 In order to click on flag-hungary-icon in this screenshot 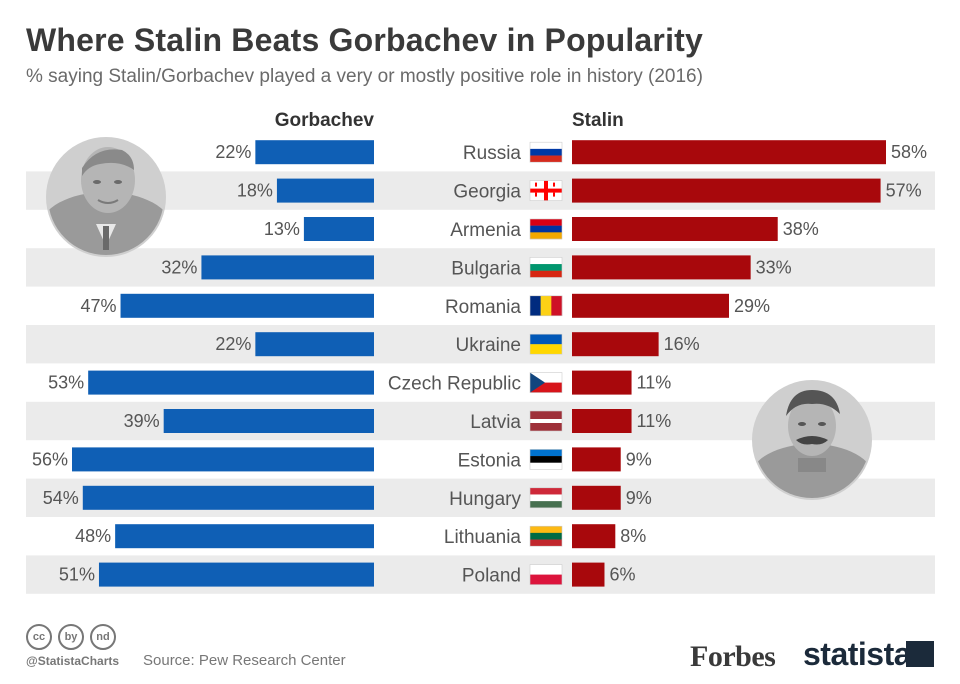, I will do `click(546, 498)`.